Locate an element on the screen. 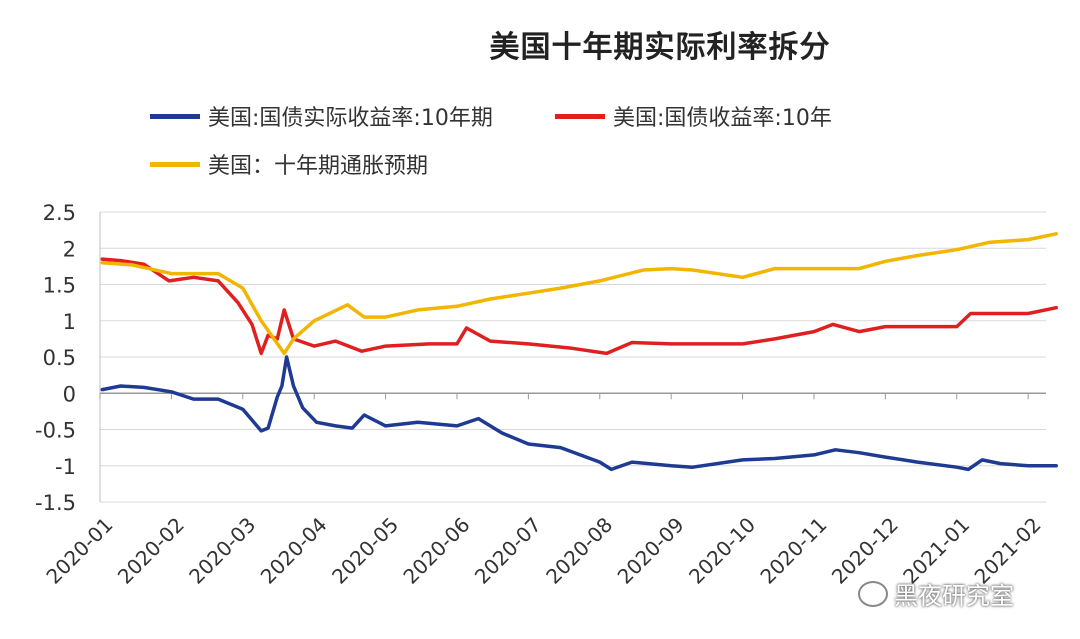 The width and height of the screenshot is (1080, 639). y-tick-label: 0.5 is located at coordinates (59, 358).